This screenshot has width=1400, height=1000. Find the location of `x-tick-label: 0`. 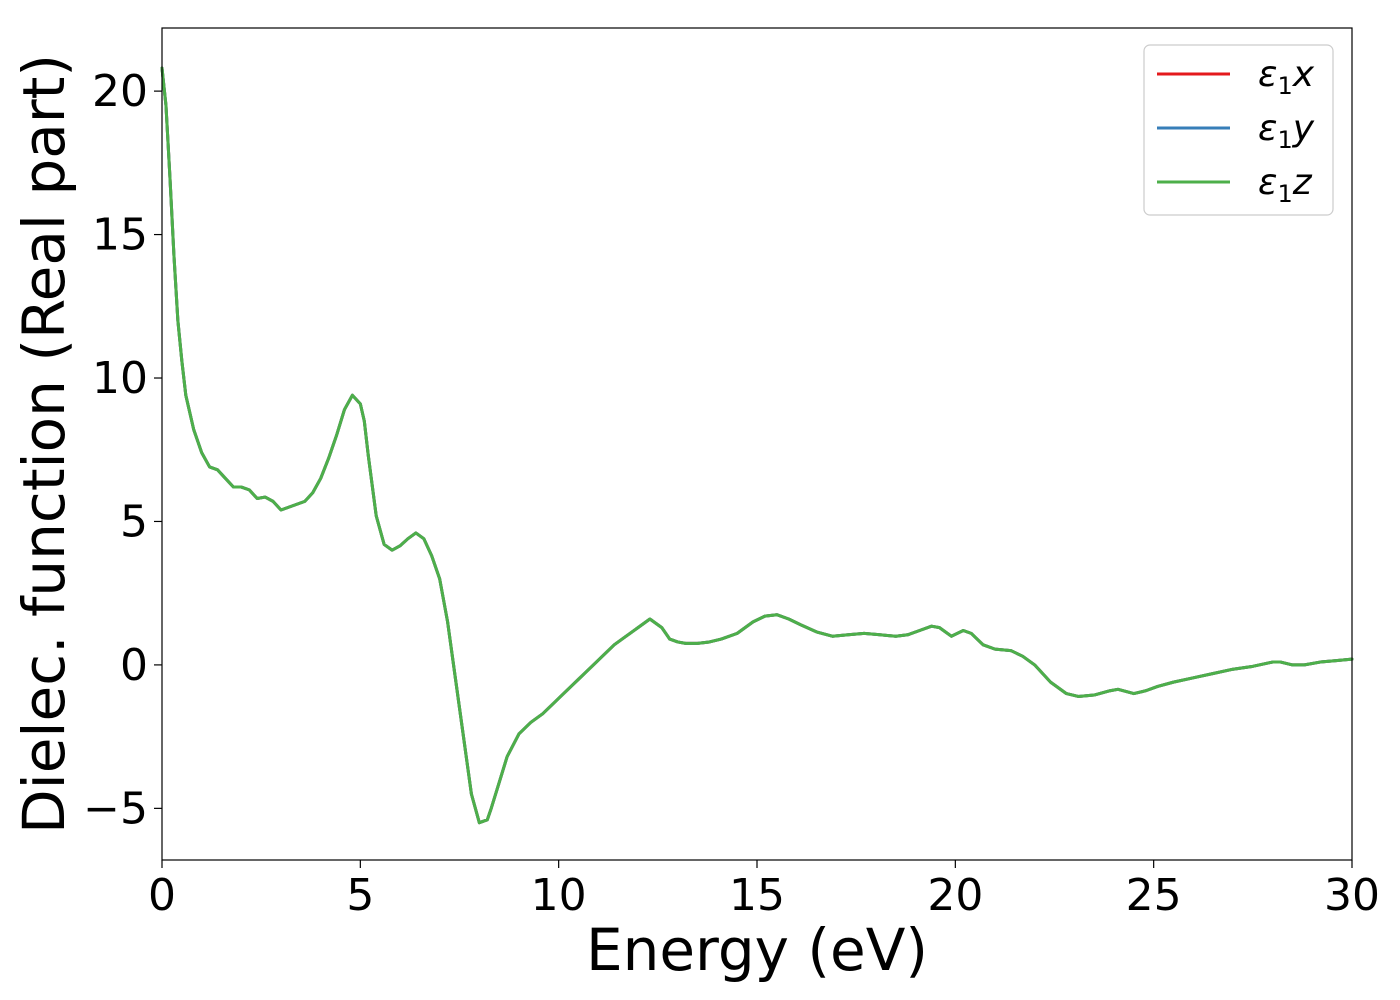

x-tick-label: 0 is located at coordinates (162, 895).